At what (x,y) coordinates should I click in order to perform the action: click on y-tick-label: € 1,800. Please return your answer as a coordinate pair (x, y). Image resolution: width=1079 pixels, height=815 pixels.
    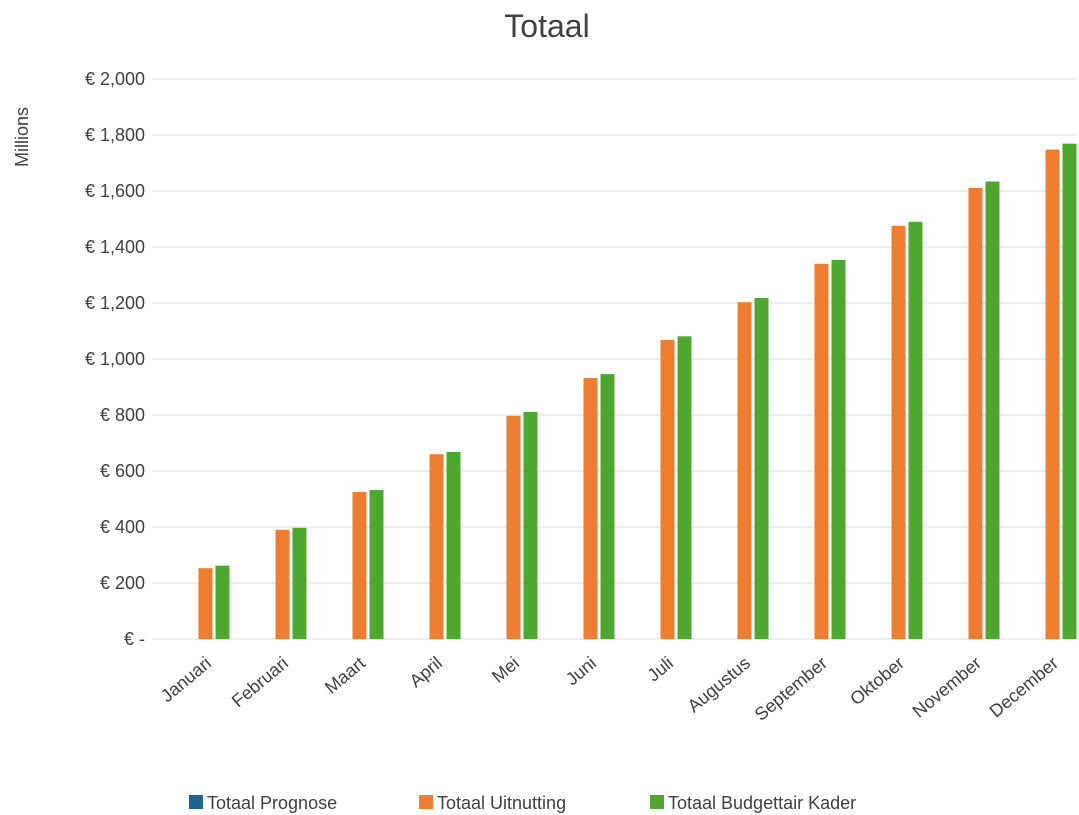
    Looking at the image, I should click on (115, 135).